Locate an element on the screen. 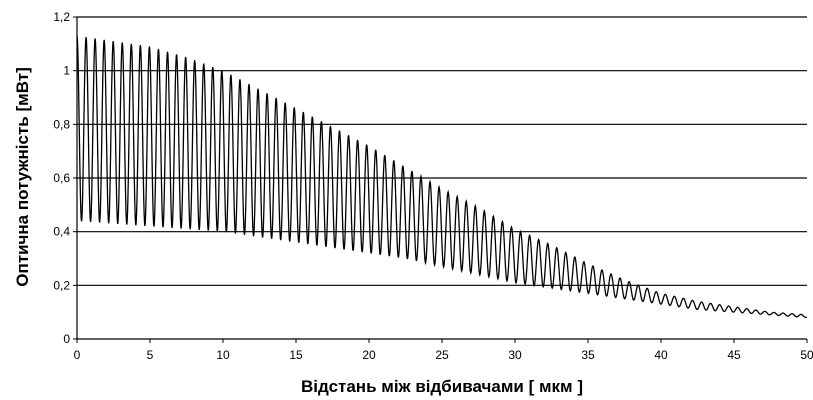  x-tick-label: 20 is located at coordinates (369, 355).